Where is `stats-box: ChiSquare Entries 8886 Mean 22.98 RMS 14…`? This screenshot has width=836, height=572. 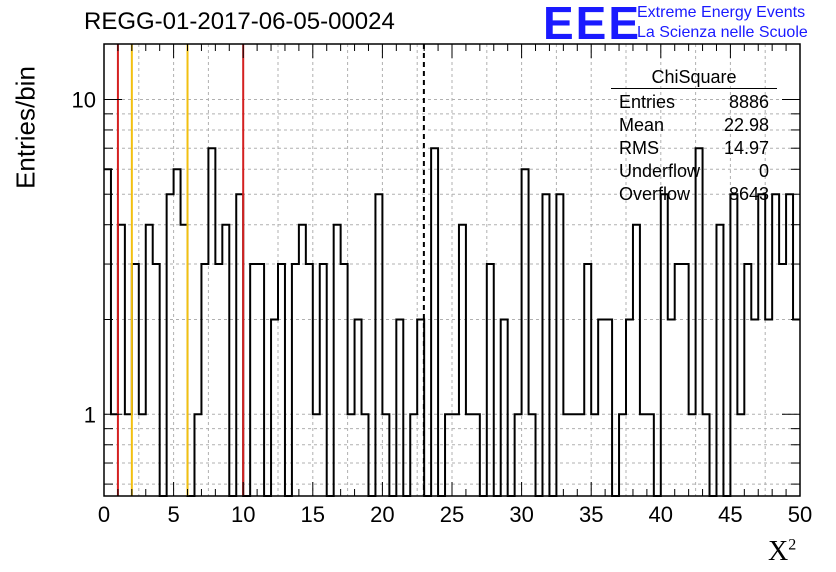 stats-box: ChiSquare Entries 8886 Mean 22.98 RMS 14… is located at coordinates (694, 136).